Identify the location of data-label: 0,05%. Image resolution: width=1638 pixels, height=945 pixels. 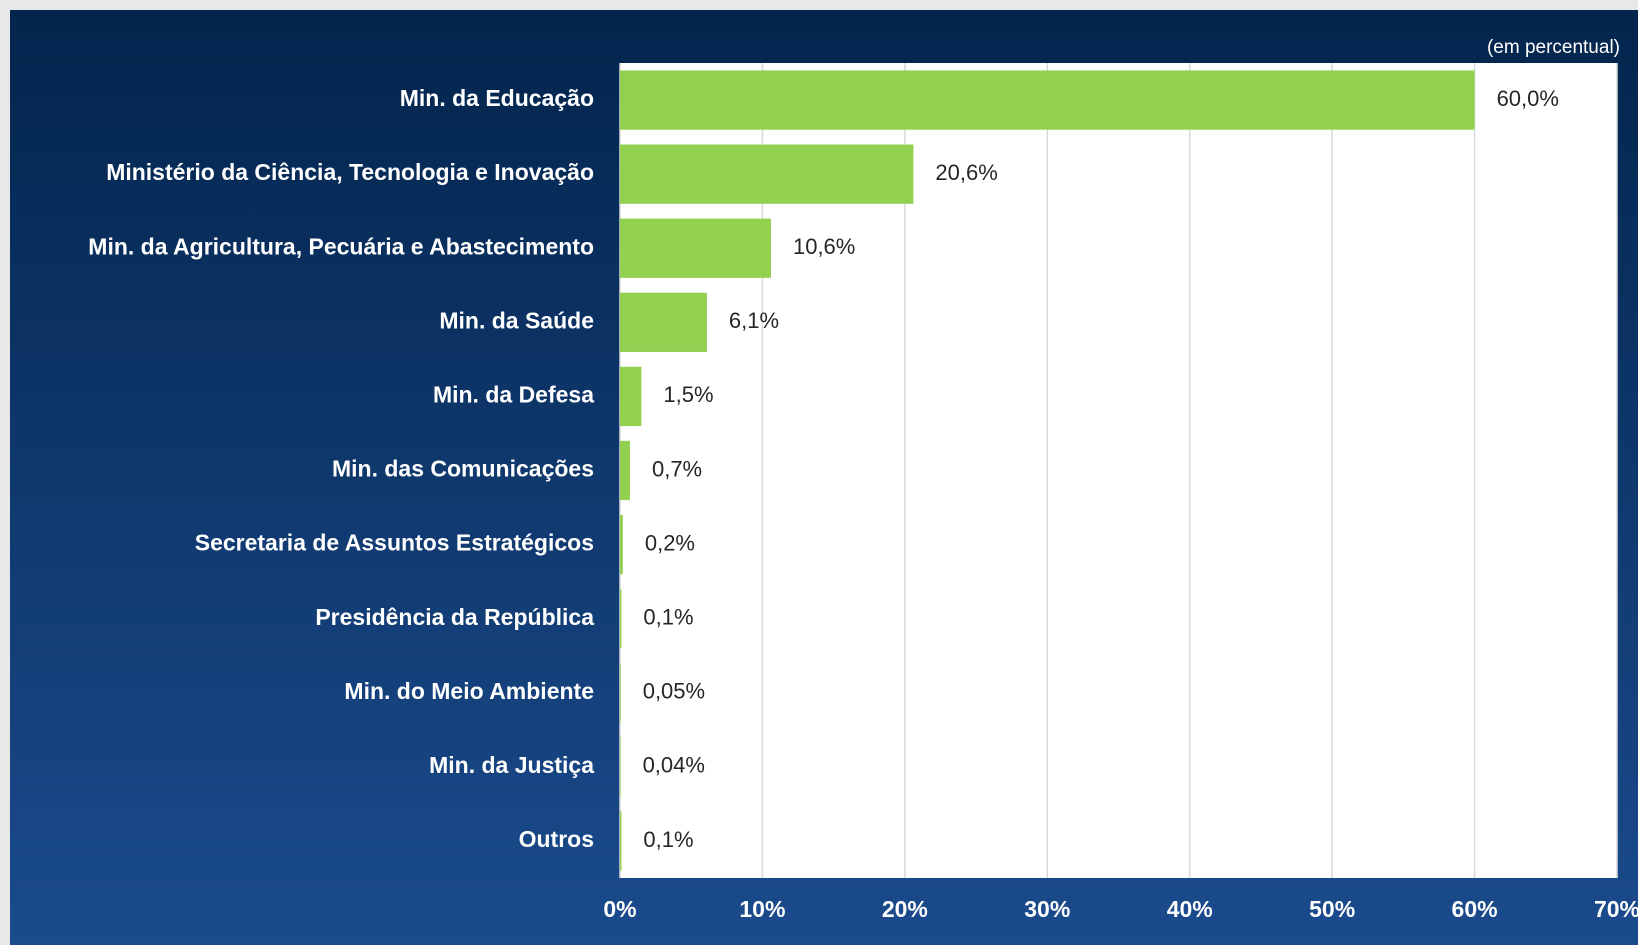
(674, 691).